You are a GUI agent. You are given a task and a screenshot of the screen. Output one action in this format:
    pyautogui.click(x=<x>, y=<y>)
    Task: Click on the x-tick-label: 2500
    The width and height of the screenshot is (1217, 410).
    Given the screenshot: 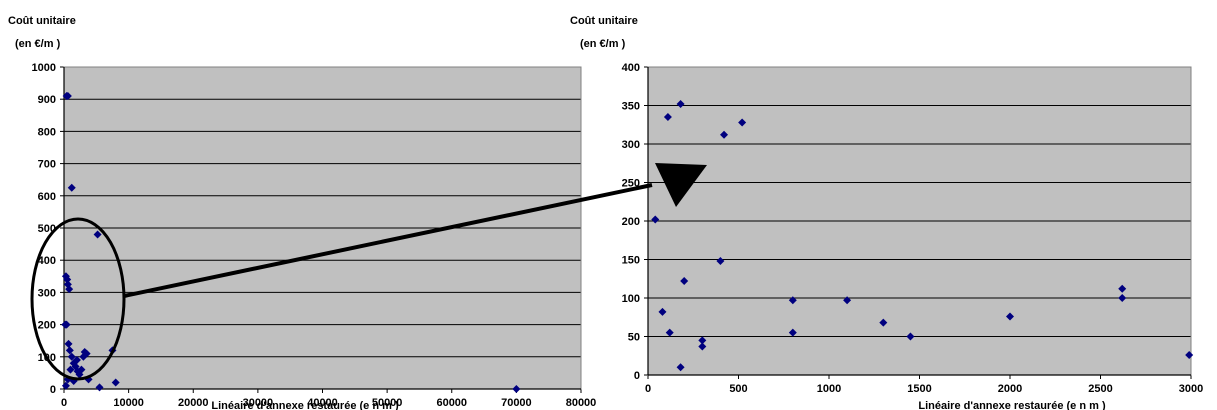 What is the action you would take?
    pyautogui.click(x=1100, y=389)
    